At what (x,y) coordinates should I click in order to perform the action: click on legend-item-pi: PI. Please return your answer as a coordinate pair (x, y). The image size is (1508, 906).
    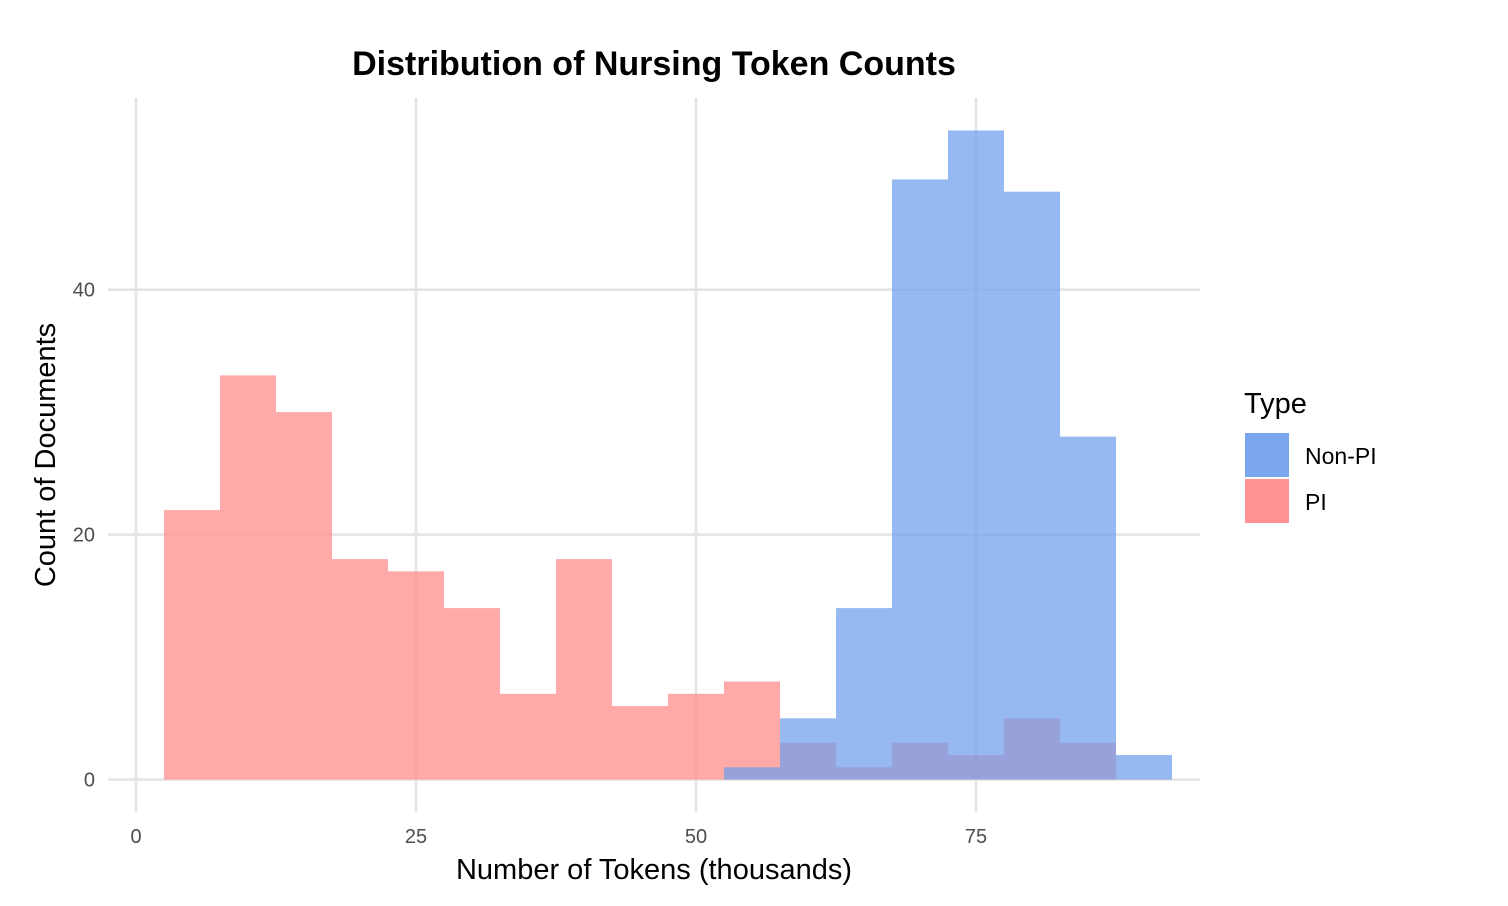
    Looking at the image, I should click on (1286, 501).